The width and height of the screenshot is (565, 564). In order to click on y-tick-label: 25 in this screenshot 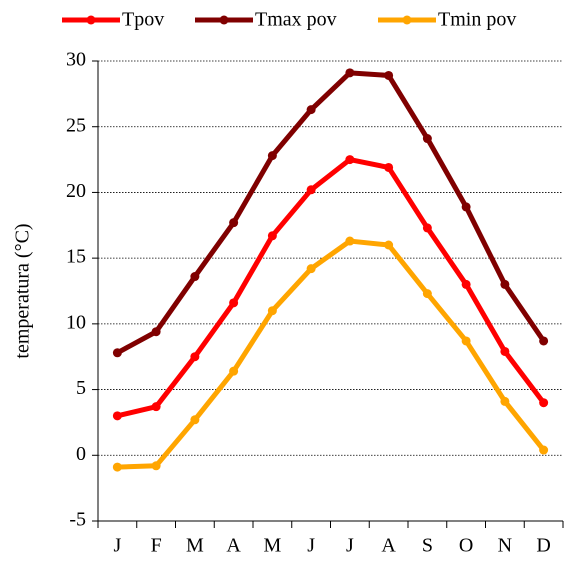, I will do `click(76, 125)`.